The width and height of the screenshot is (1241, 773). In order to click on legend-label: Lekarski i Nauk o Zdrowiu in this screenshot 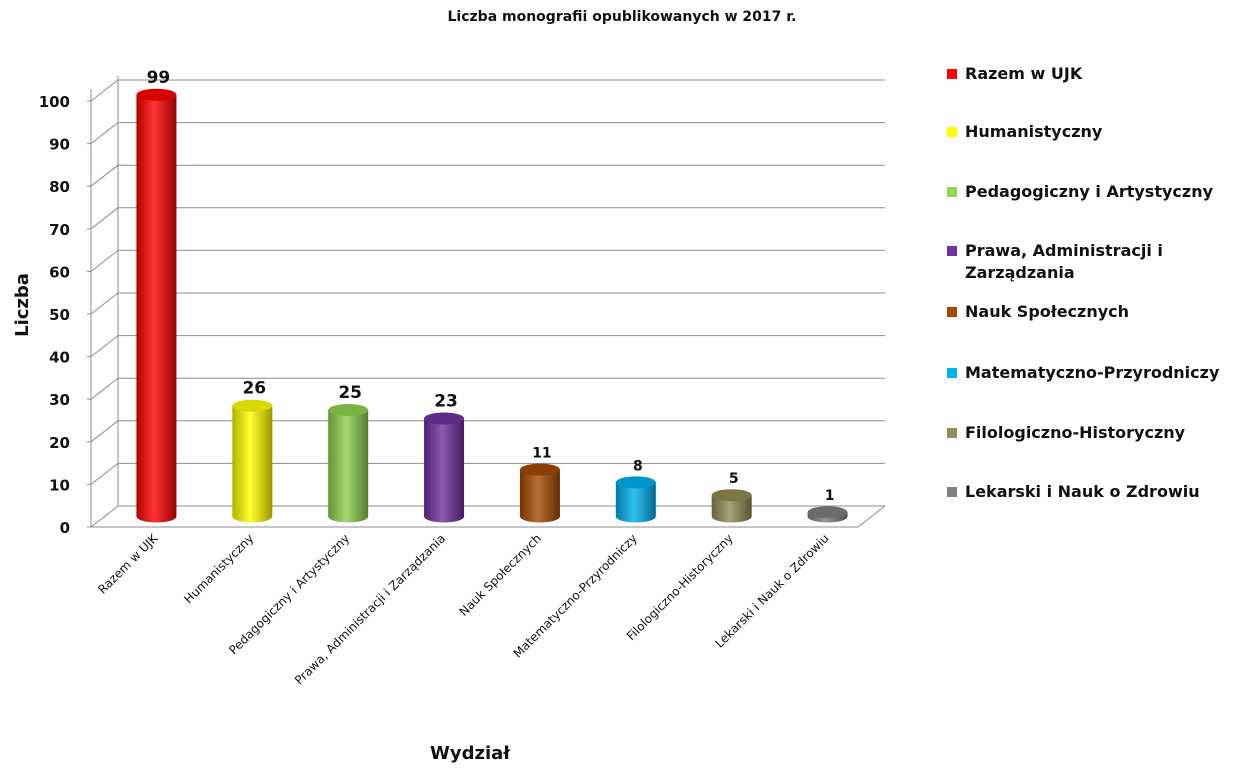, I will do `click(1082, 491)`.